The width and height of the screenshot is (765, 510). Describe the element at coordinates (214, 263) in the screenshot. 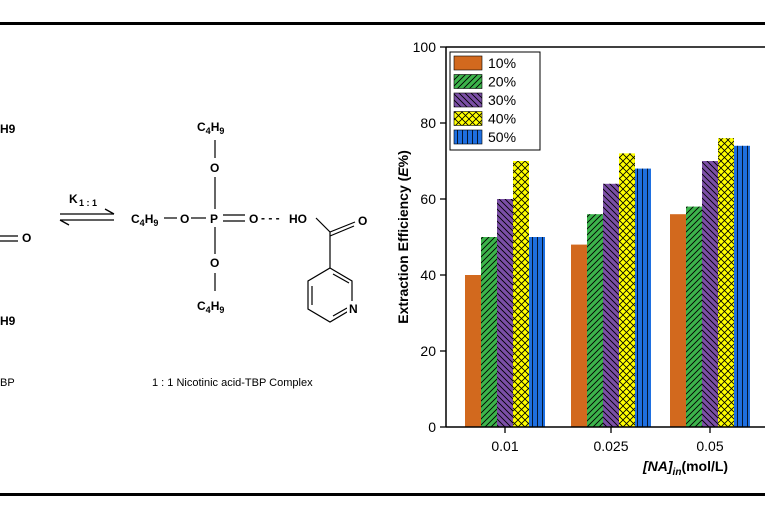

I see `complex-o-bottom: O` at that location.